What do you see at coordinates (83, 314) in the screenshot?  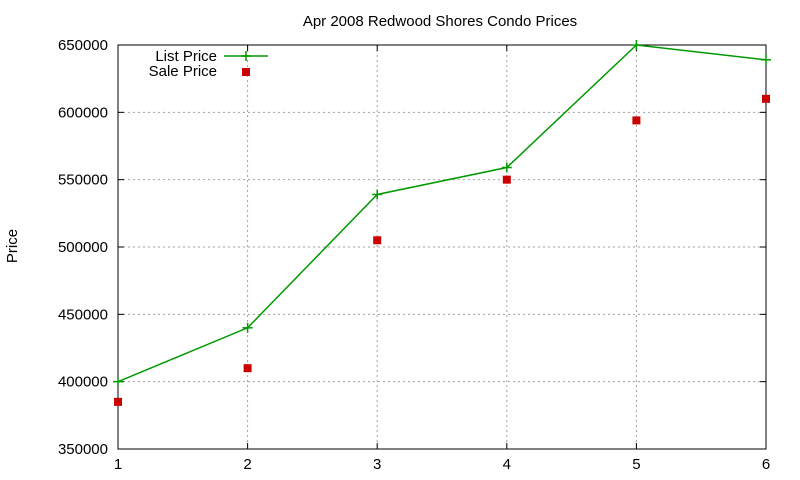 I see `y-tick-label: 450000` at bounding box center [83, 314].